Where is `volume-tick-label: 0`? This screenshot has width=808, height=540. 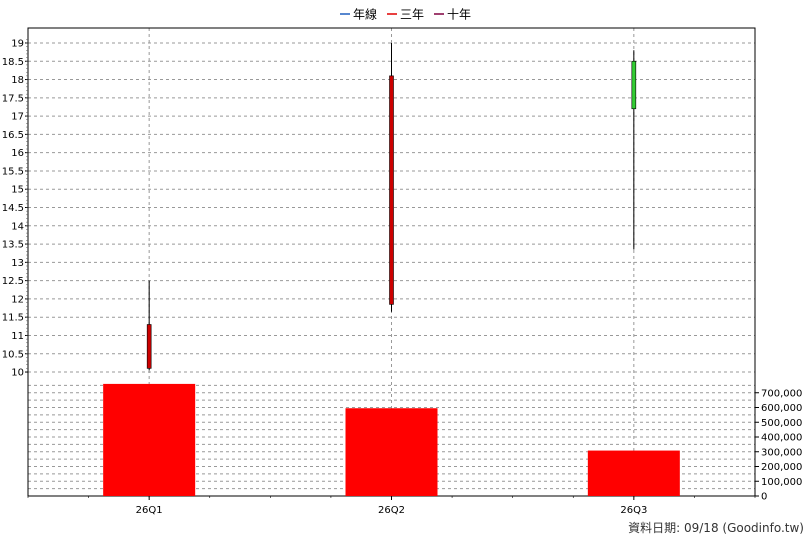
volume-tick-label: 0 is located at coordinates (764, 497).